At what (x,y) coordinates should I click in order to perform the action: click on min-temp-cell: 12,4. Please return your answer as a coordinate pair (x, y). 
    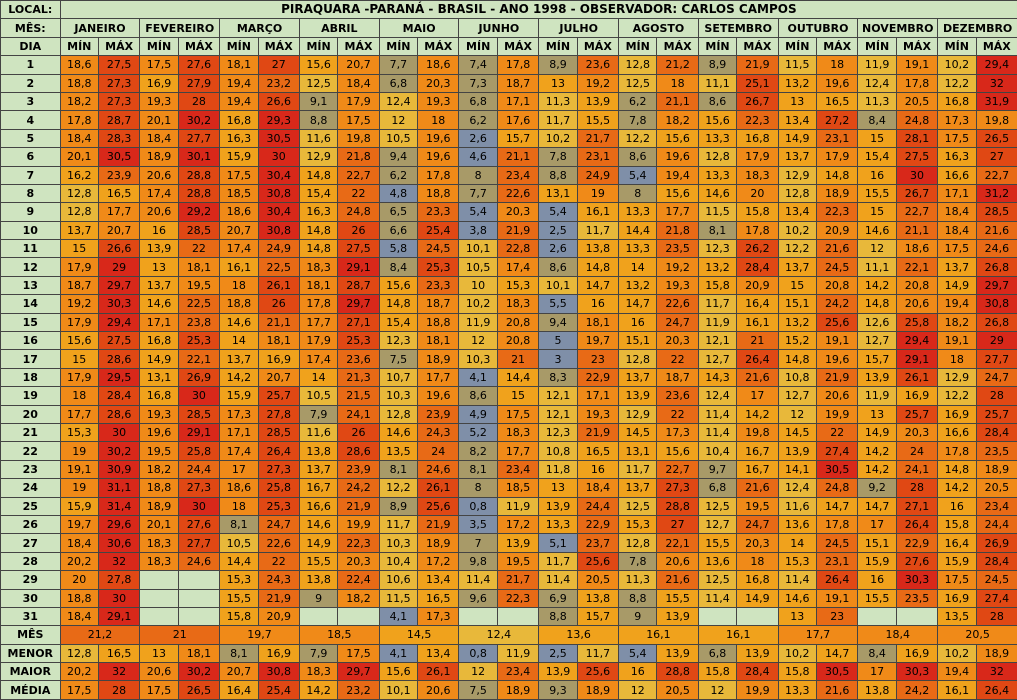
    Looking at the image, I should click on (797, 488).